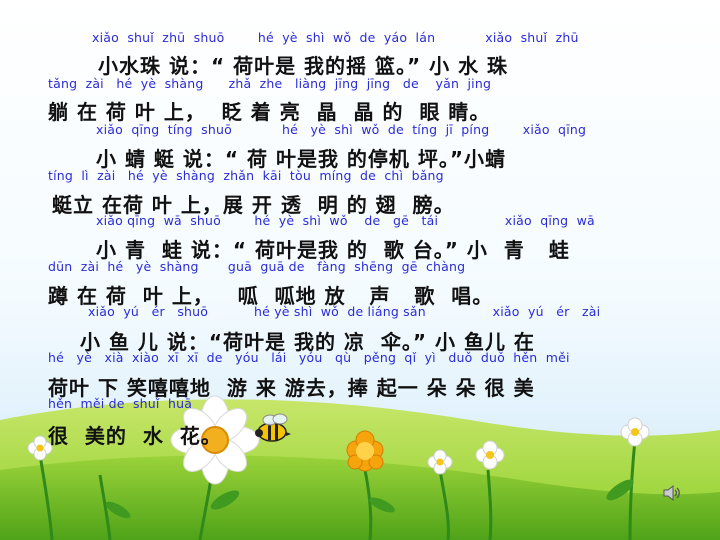 Image resolution: width=720 pixels, height=540 pixels. What do you see at coordinates (301, 159) in the screenshot?
I see `hanzi-line: 小 蜻 蜓 说：“ 荷 叶是我 的停机 坪。”小蜻` at bounding box center [301, 159].